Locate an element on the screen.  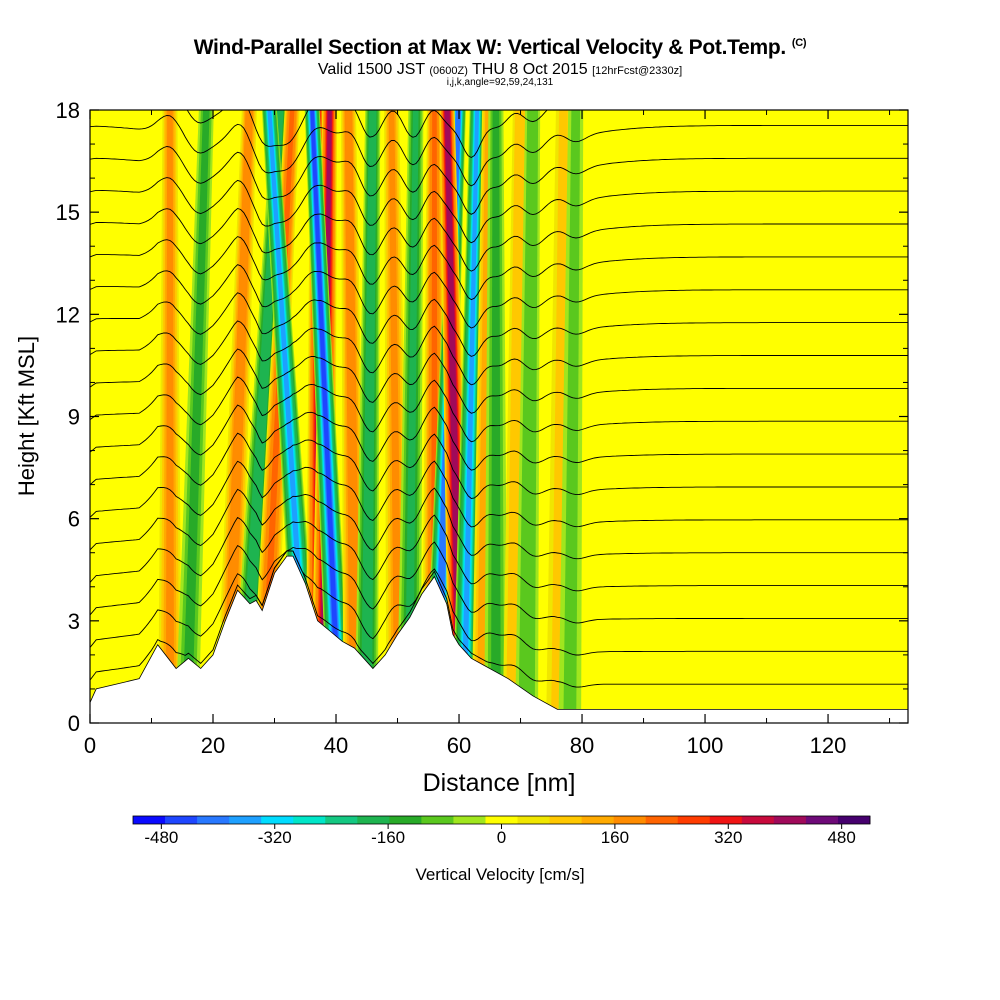
colorbar-ticks: -480 -320 -160 0 160 320 480 is located at coordinates (500, 835).